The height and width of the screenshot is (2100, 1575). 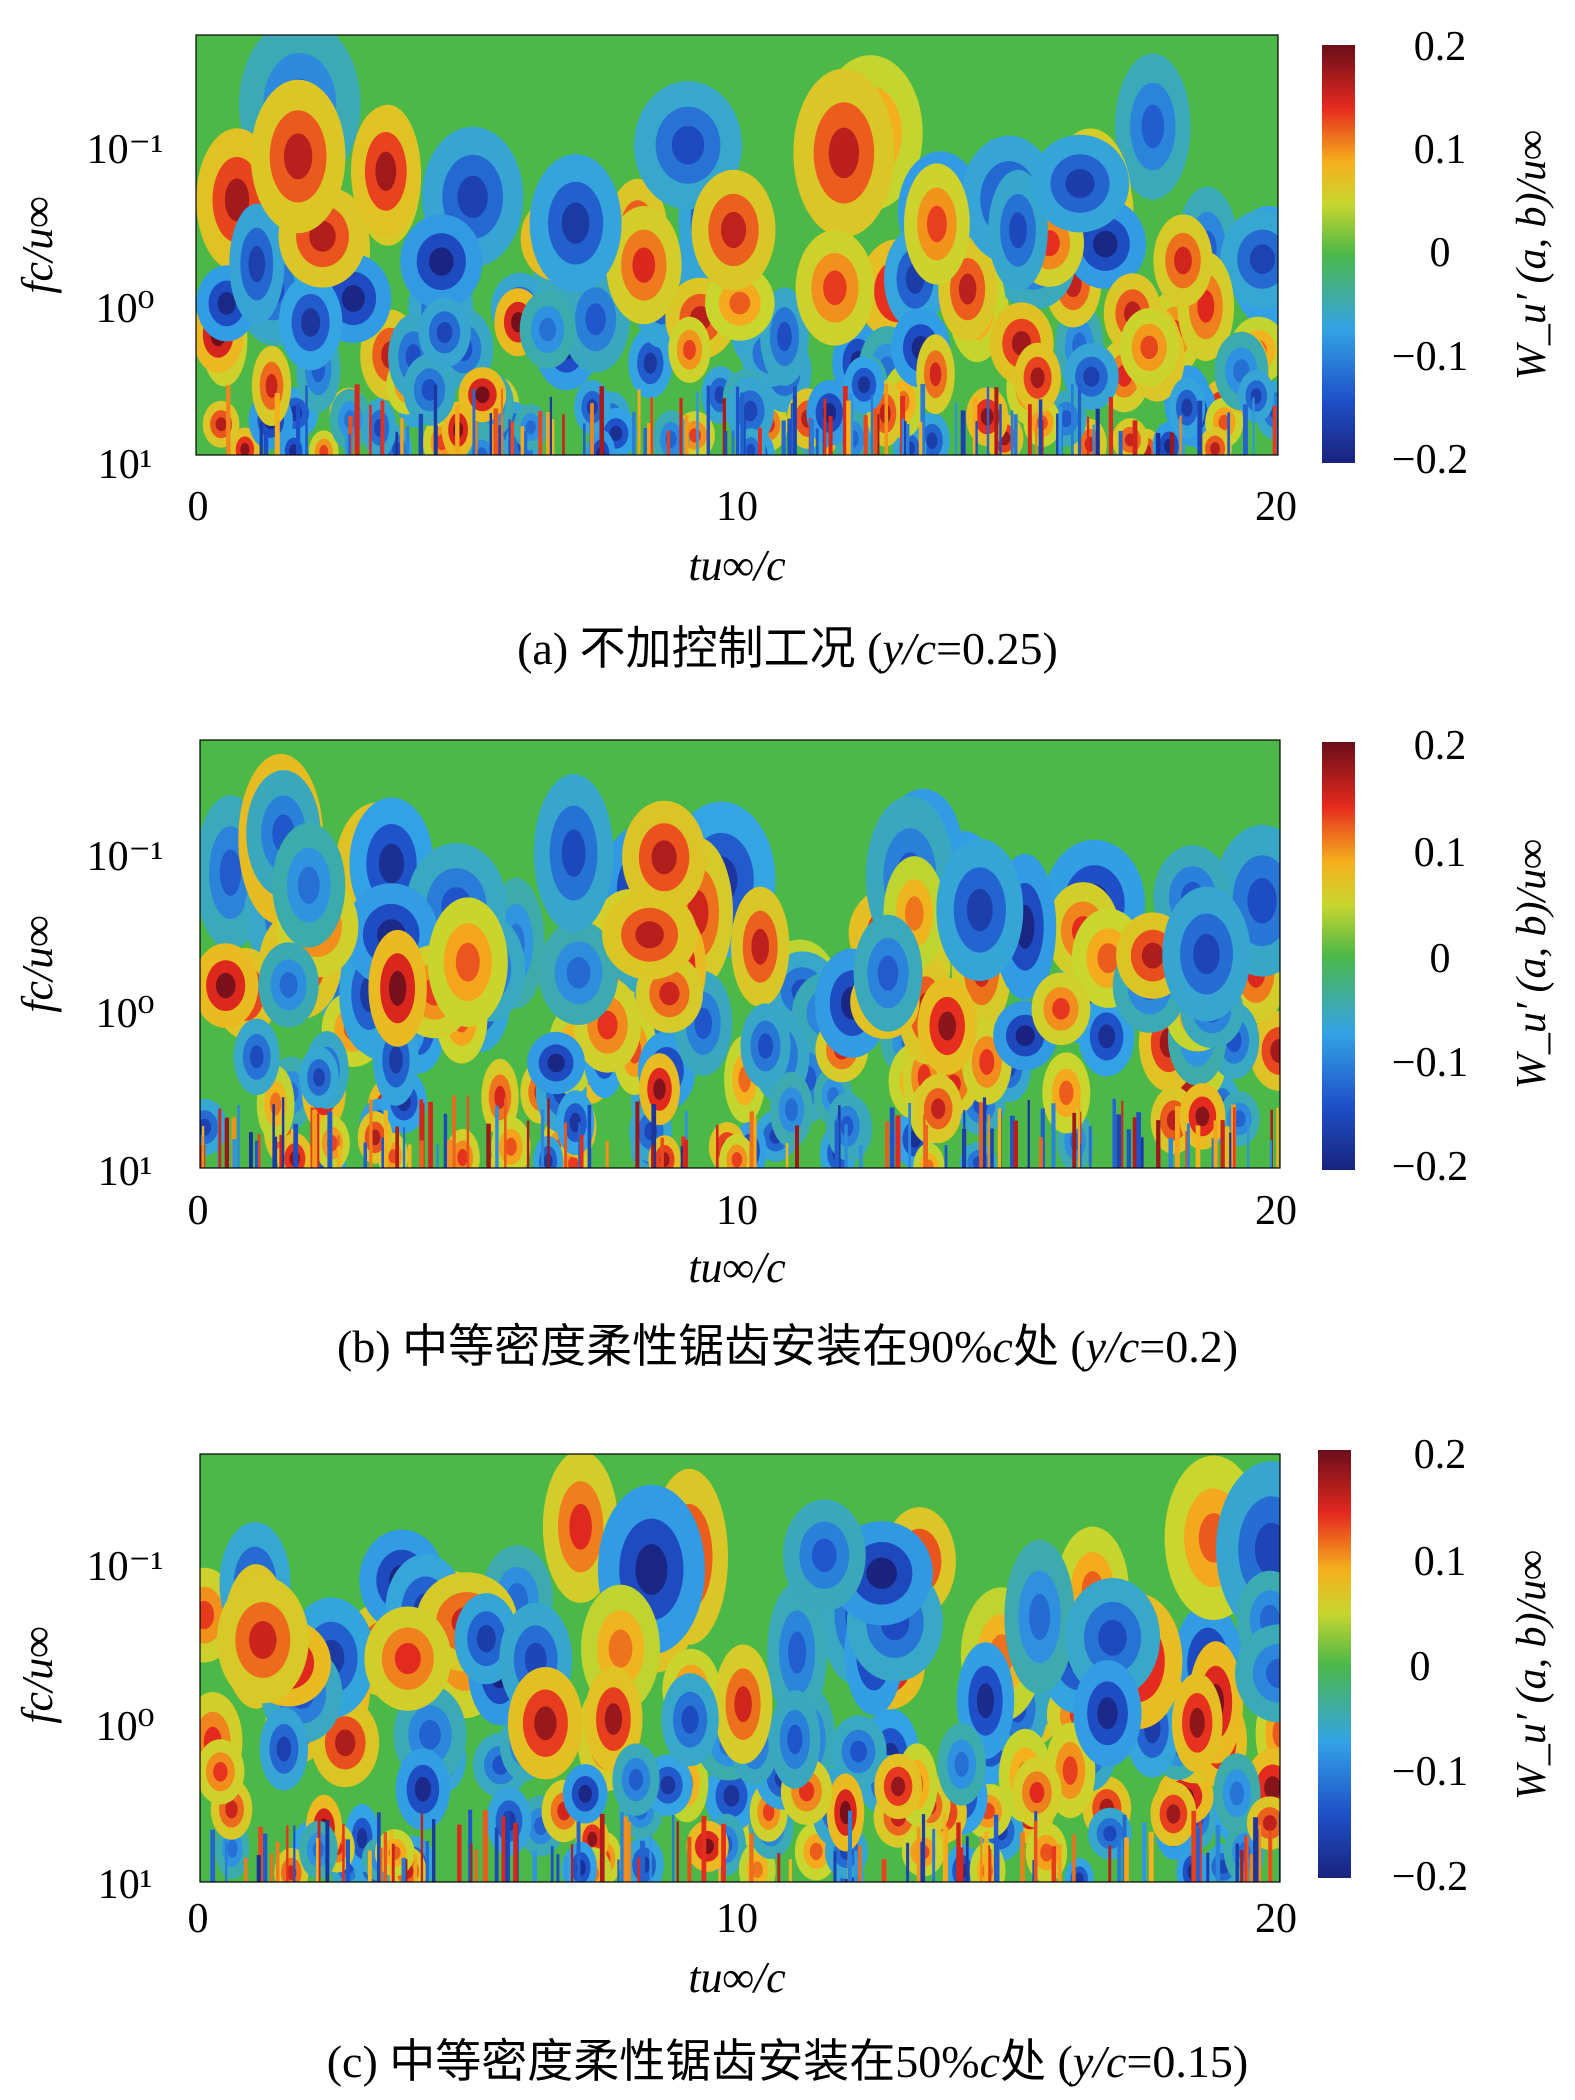 I want to click on y-tick-label: 10⁰, so click(x=125, y=309).